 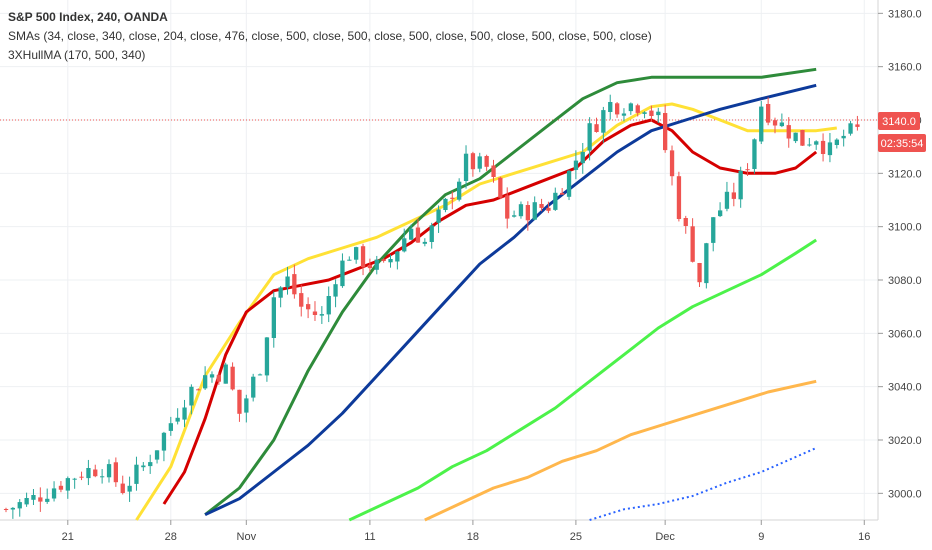 What do you see at coordinates (902, 143) in the screenshot?
I see `countdown-tag` at bounding box center [902, 143].